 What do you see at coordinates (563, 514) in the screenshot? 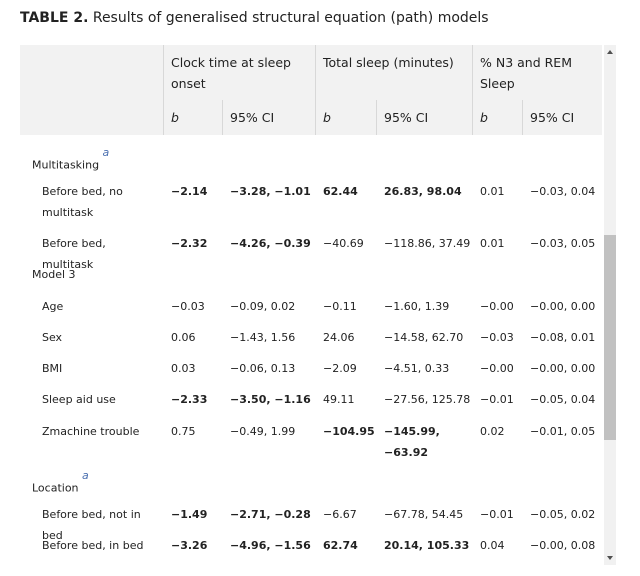
I see `table-cell: −0.05, 0.02` at bounding box center [563, 514].